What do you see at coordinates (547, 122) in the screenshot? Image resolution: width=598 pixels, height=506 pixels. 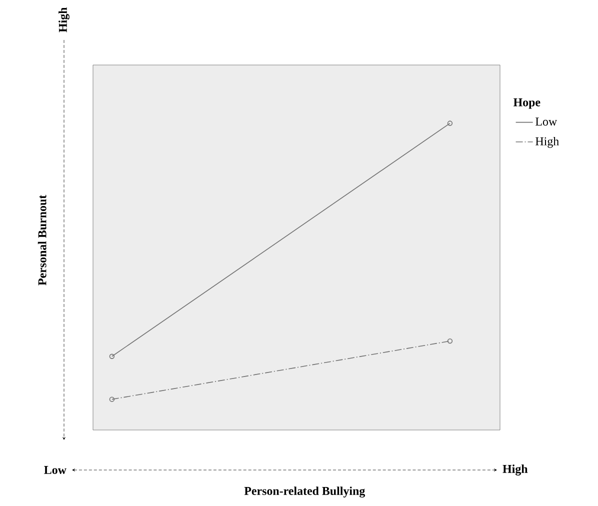 I see `legend-label: Low` at bounding box center [547, 122].